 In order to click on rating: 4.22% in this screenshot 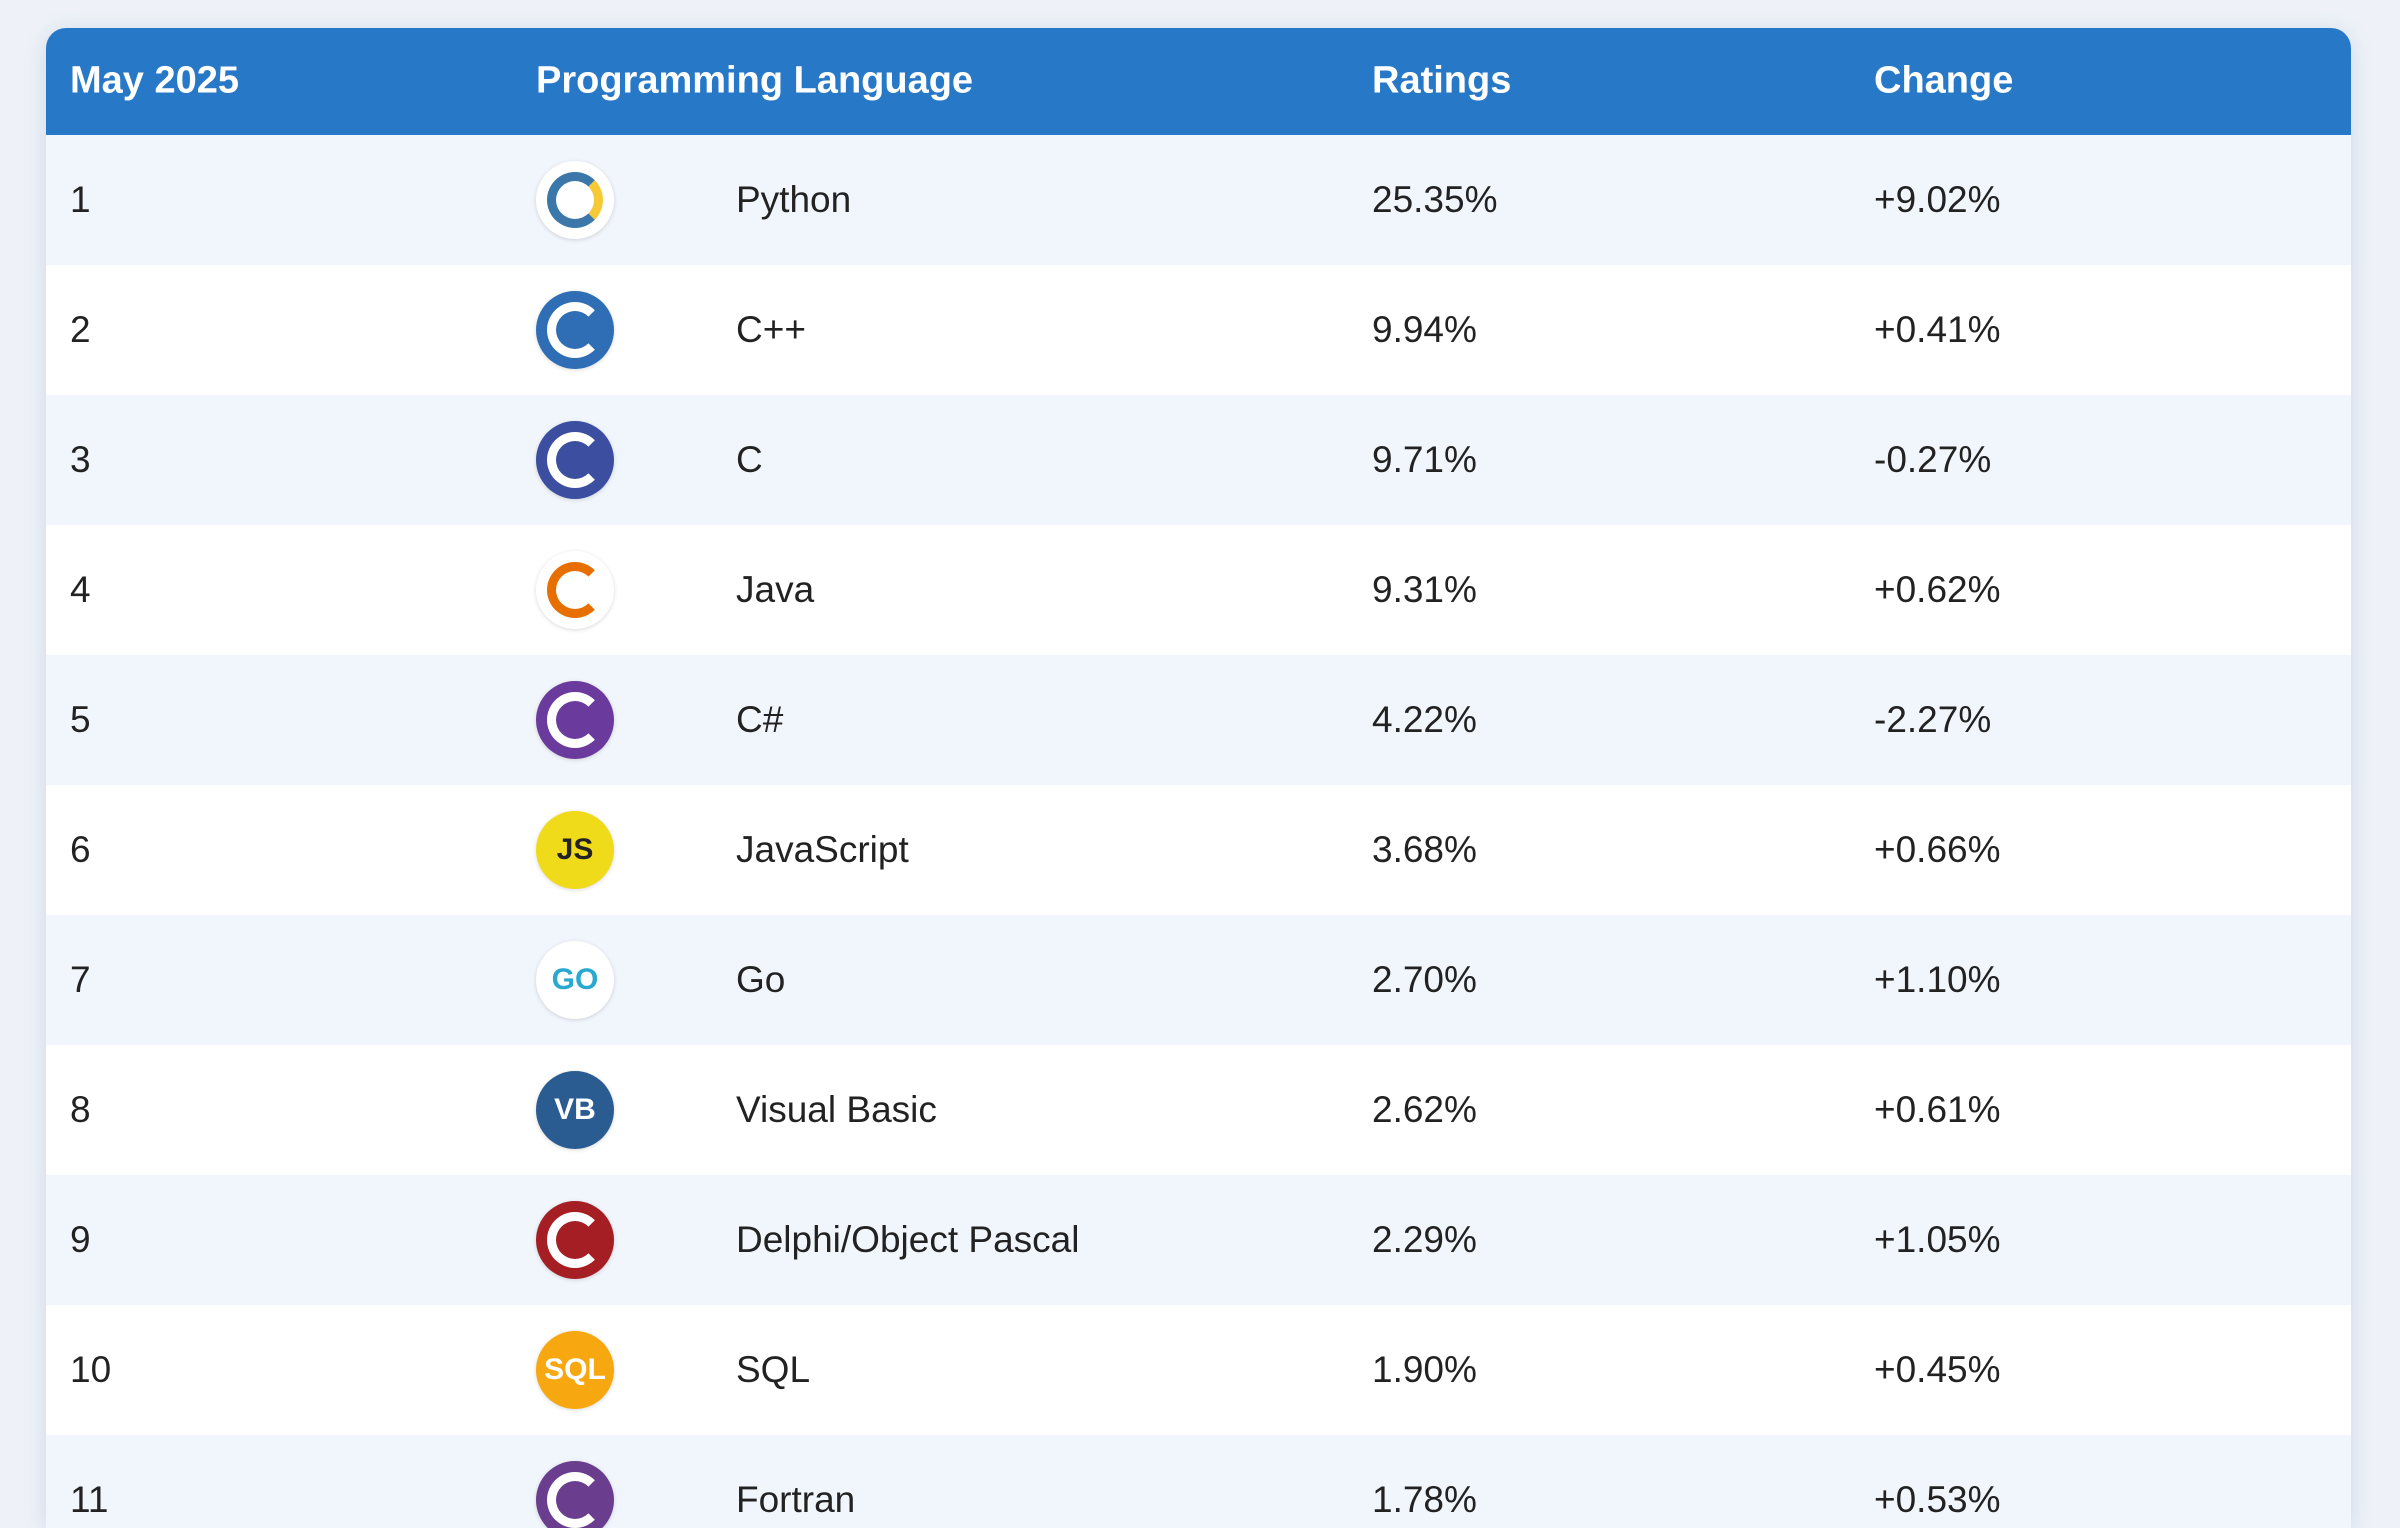, I will do `click(1424, 719)`.